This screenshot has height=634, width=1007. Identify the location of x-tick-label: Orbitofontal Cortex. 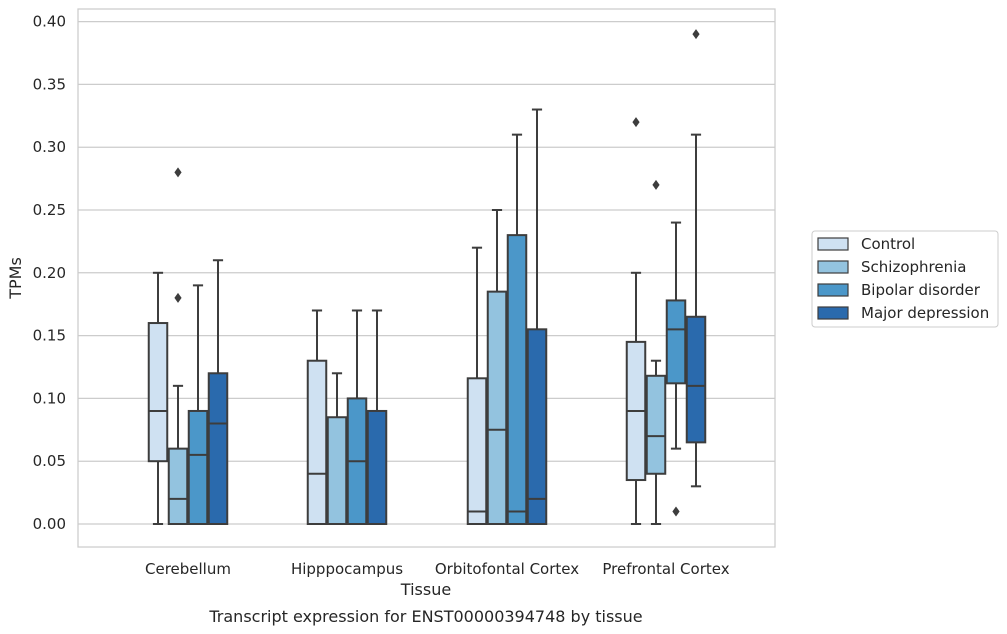
(507, 569).